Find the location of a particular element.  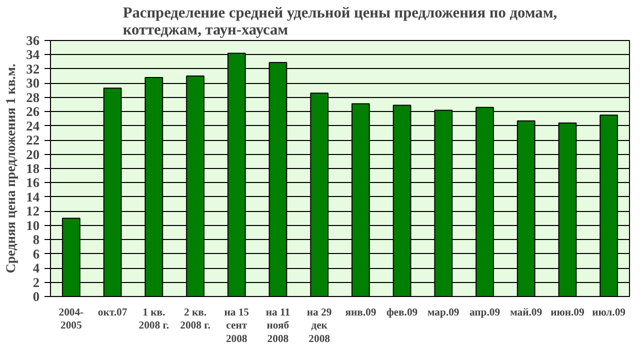

y-tick-label: 10 is located at coordinates (33, 225).